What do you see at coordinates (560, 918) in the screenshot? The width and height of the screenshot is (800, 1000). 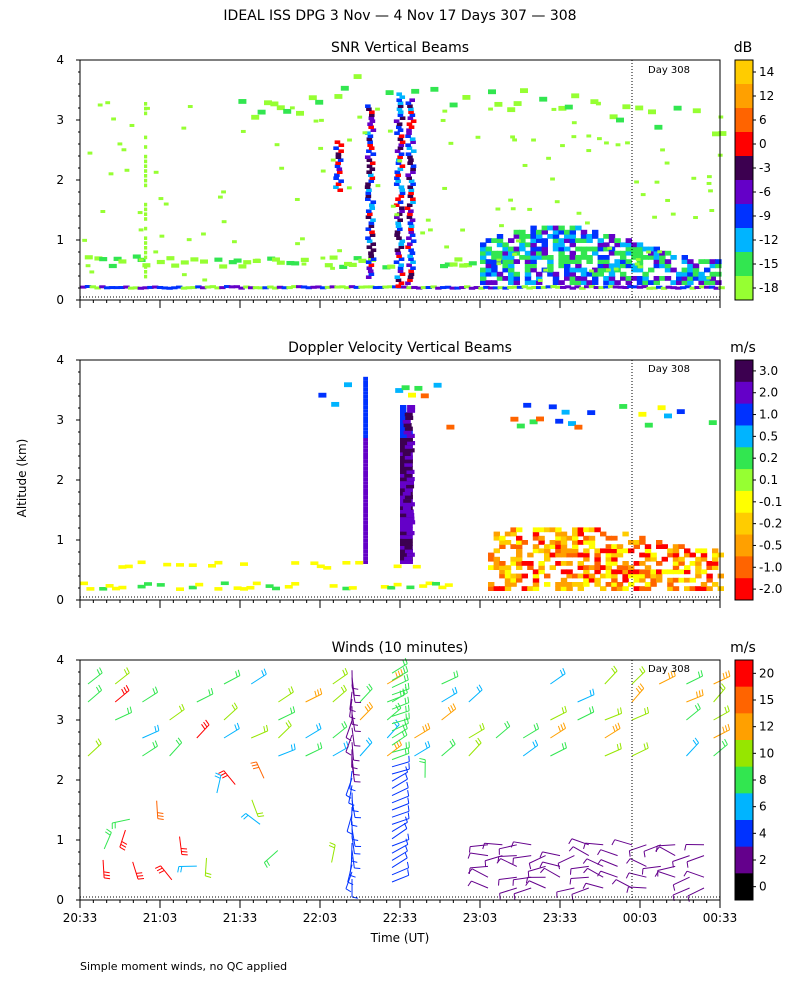 I see `x-tick-label: 23:33` at bounding box center [560, 918].